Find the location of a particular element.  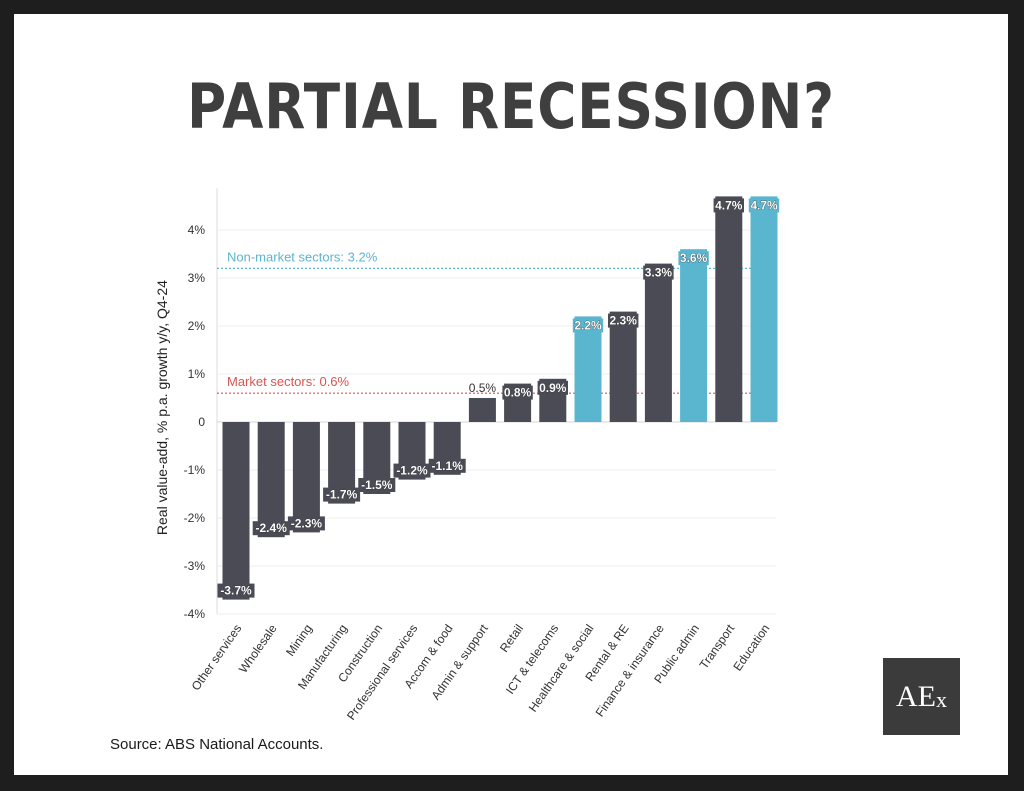

x-tick-label: Healthcare & social is located at coordinates (561, 668).